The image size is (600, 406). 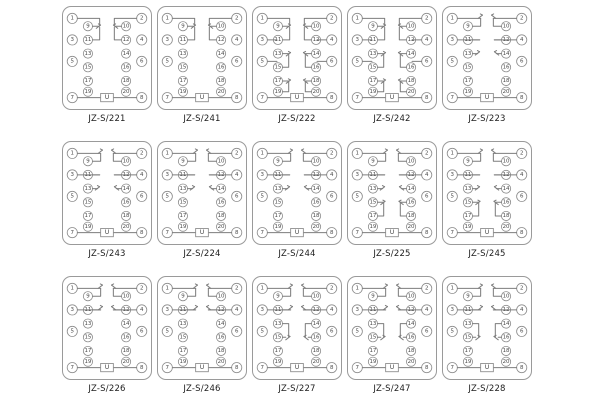 What do you see at coordinates (392, 119) in the screenshot?
I see `diagram-label: JZ-S/242` at bounding box center [392, 119].